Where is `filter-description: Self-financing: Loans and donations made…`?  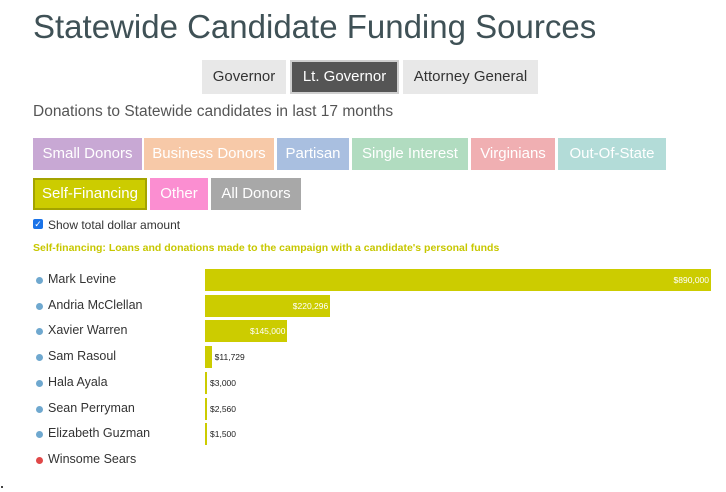 filter-description: Self-financing: Loans and donations made… is located at coordinates (266, 248).